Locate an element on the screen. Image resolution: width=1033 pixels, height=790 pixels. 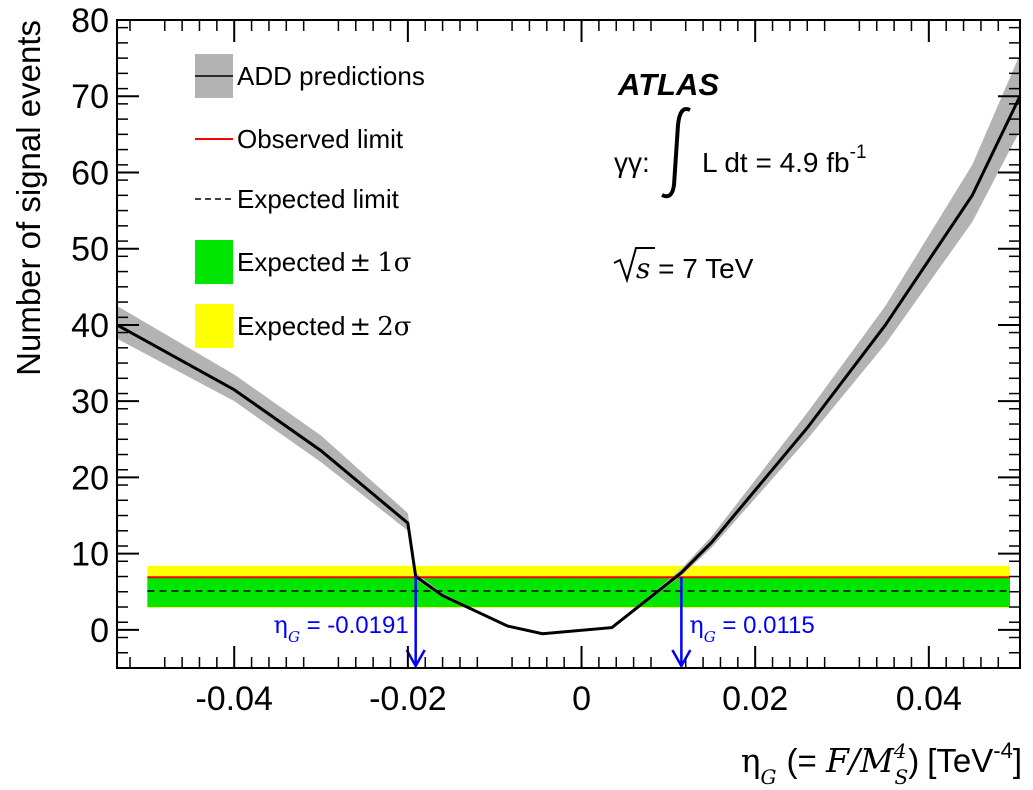
legend-label-obs: Observed limit is located at coordinates (320, 139).